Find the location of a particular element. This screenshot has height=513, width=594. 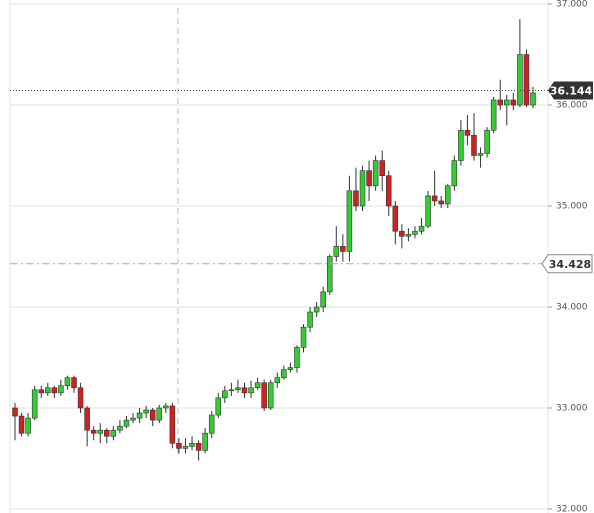

y-tick-label: 36.000 is located at coordinates (572, 106).